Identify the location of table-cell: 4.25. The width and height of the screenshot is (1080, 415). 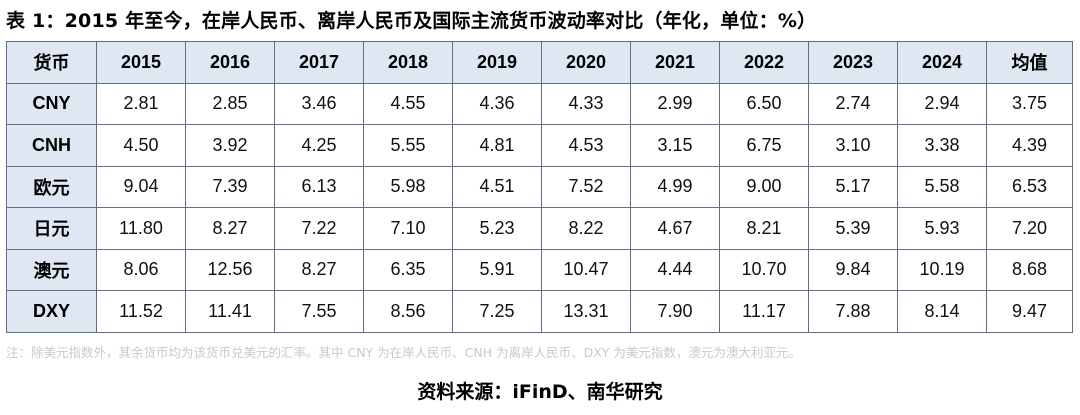
(319, 145).